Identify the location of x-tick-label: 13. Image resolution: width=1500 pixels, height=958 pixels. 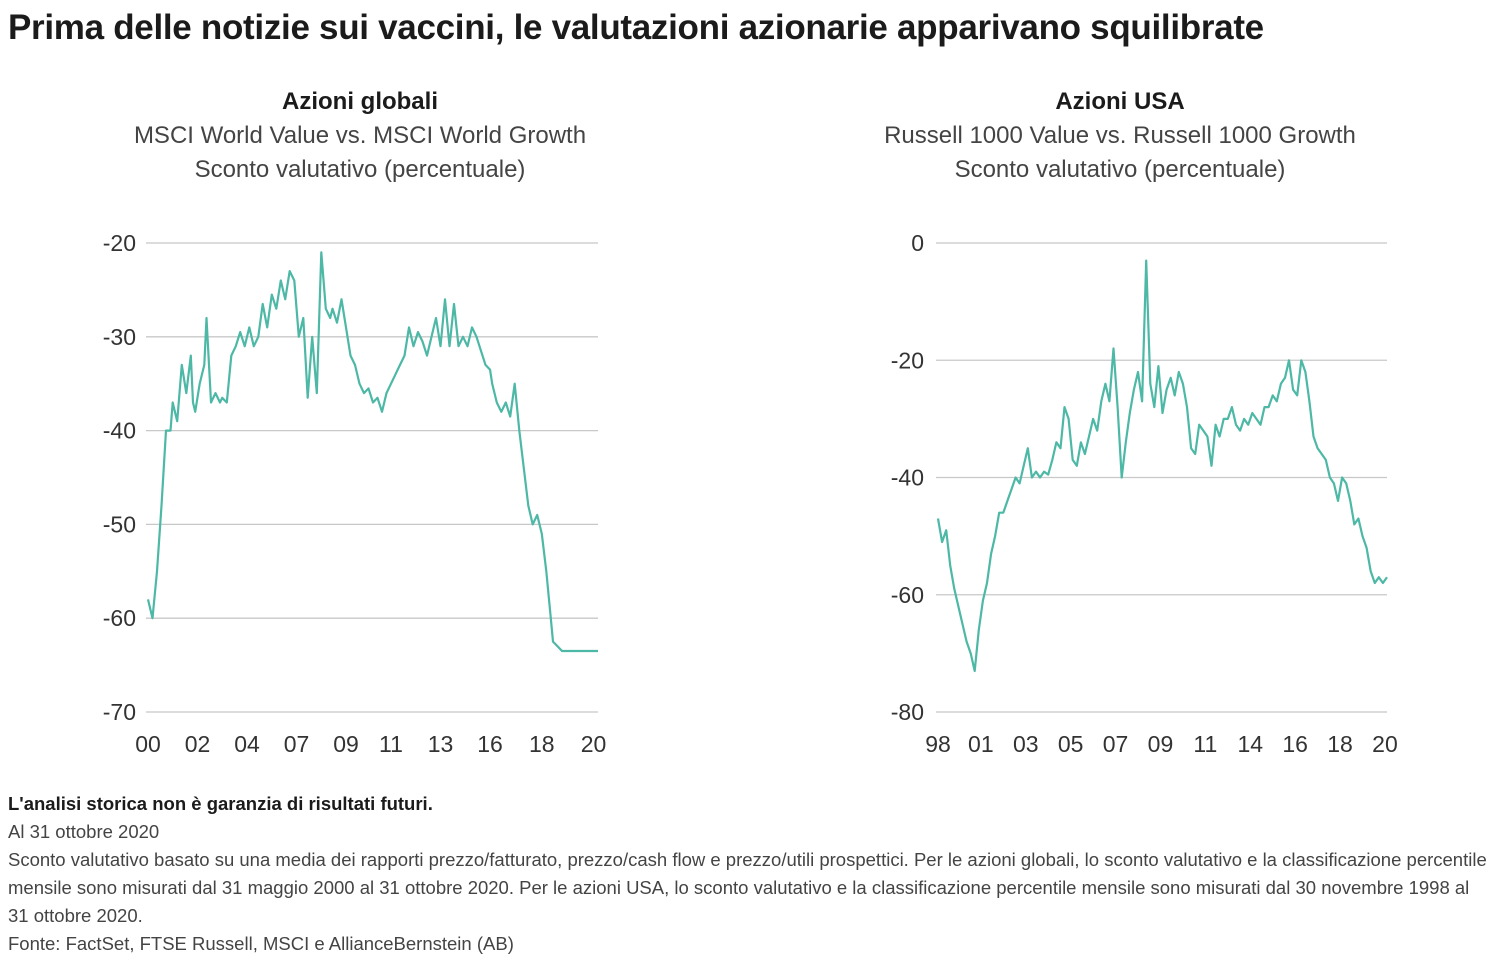
(441, 744).